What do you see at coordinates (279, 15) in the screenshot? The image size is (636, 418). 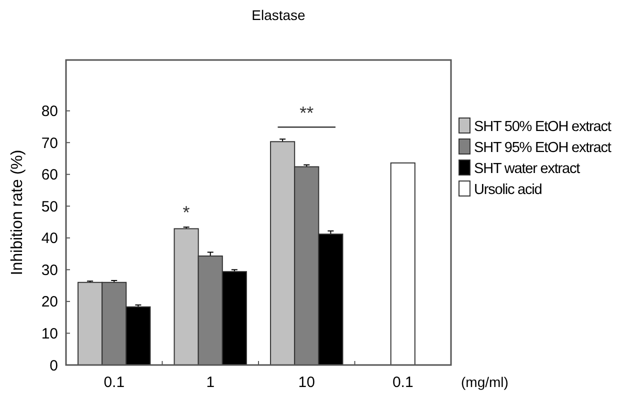 I see `chart-title: Elastase` at bounding box center [279, 15].